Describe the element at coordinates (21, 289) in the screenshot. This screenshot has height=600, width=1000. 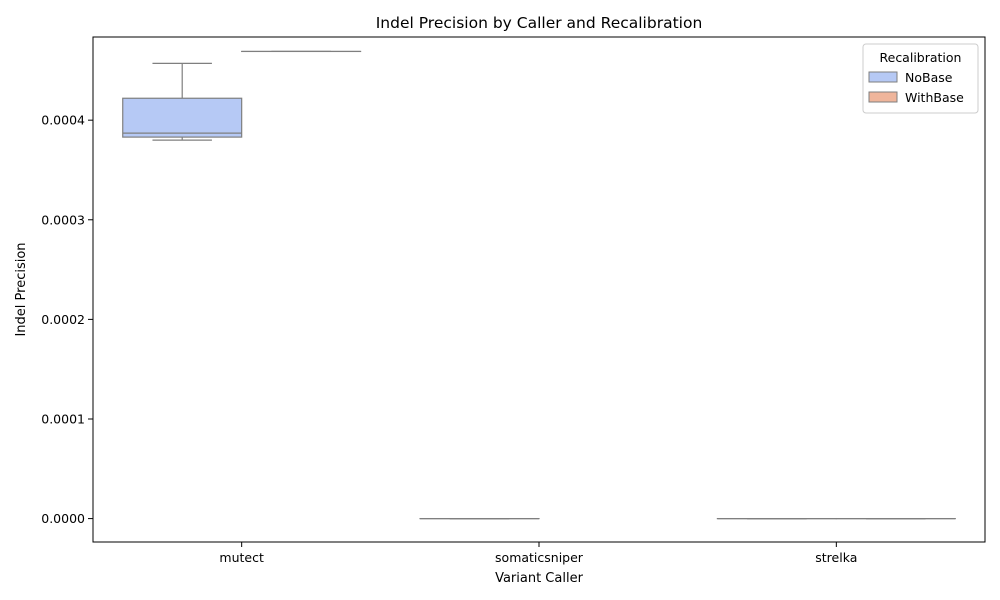
I see `y-axis-title: Indel Precision` at that location.